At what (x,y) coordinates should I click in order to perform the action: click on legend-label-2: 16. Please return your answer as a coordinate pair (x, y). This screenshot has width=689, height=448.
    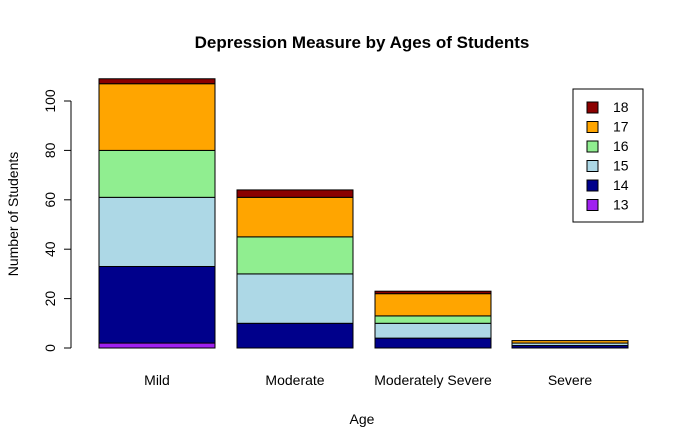
    Looking at the image, I should click on (621, 146).